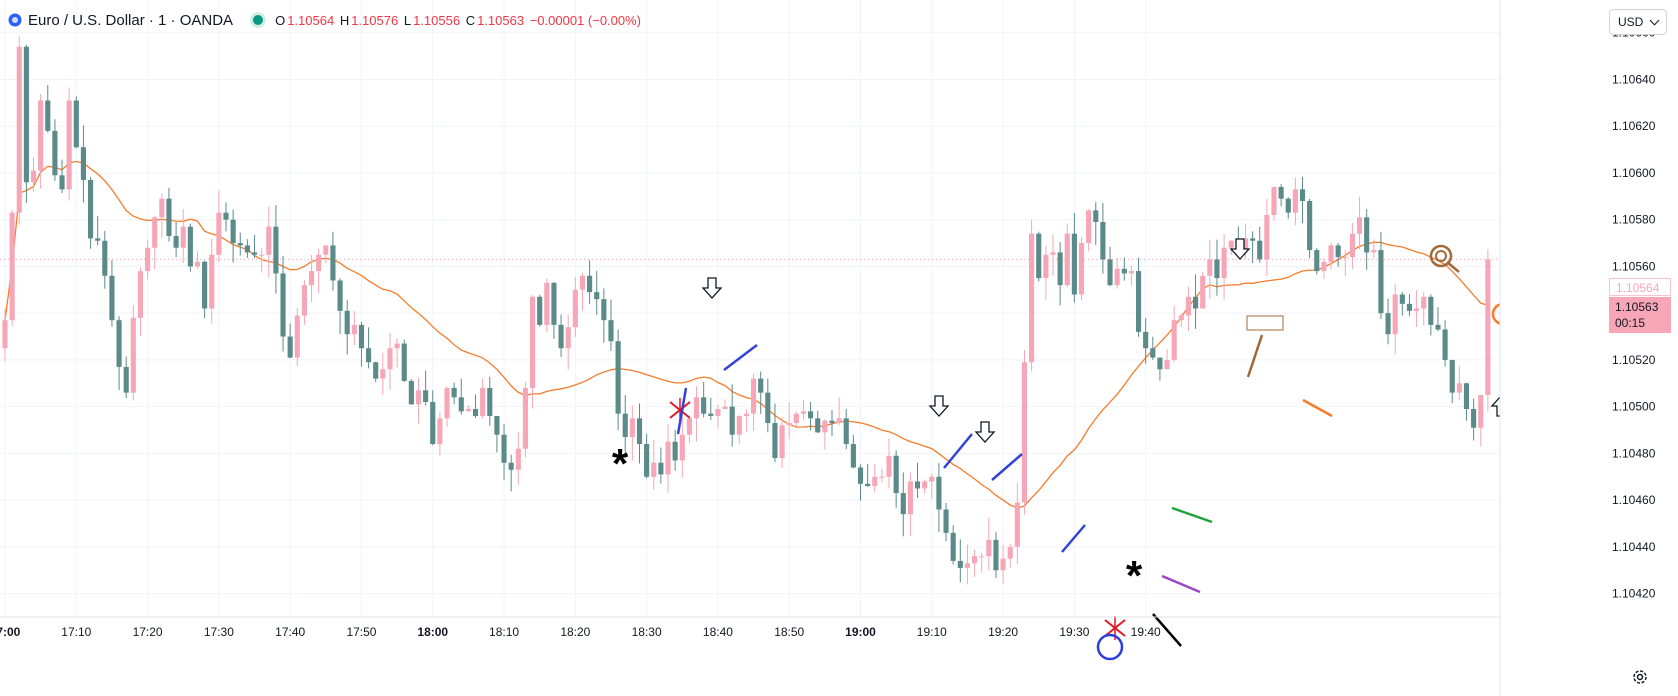 The height and width of the screenshot is (696, 1678). What do you see at coordinates (1640, 315) in the screenshot?
I see `current-price-tag: 1.10563 00:15` at bounding box center [1640, 315].